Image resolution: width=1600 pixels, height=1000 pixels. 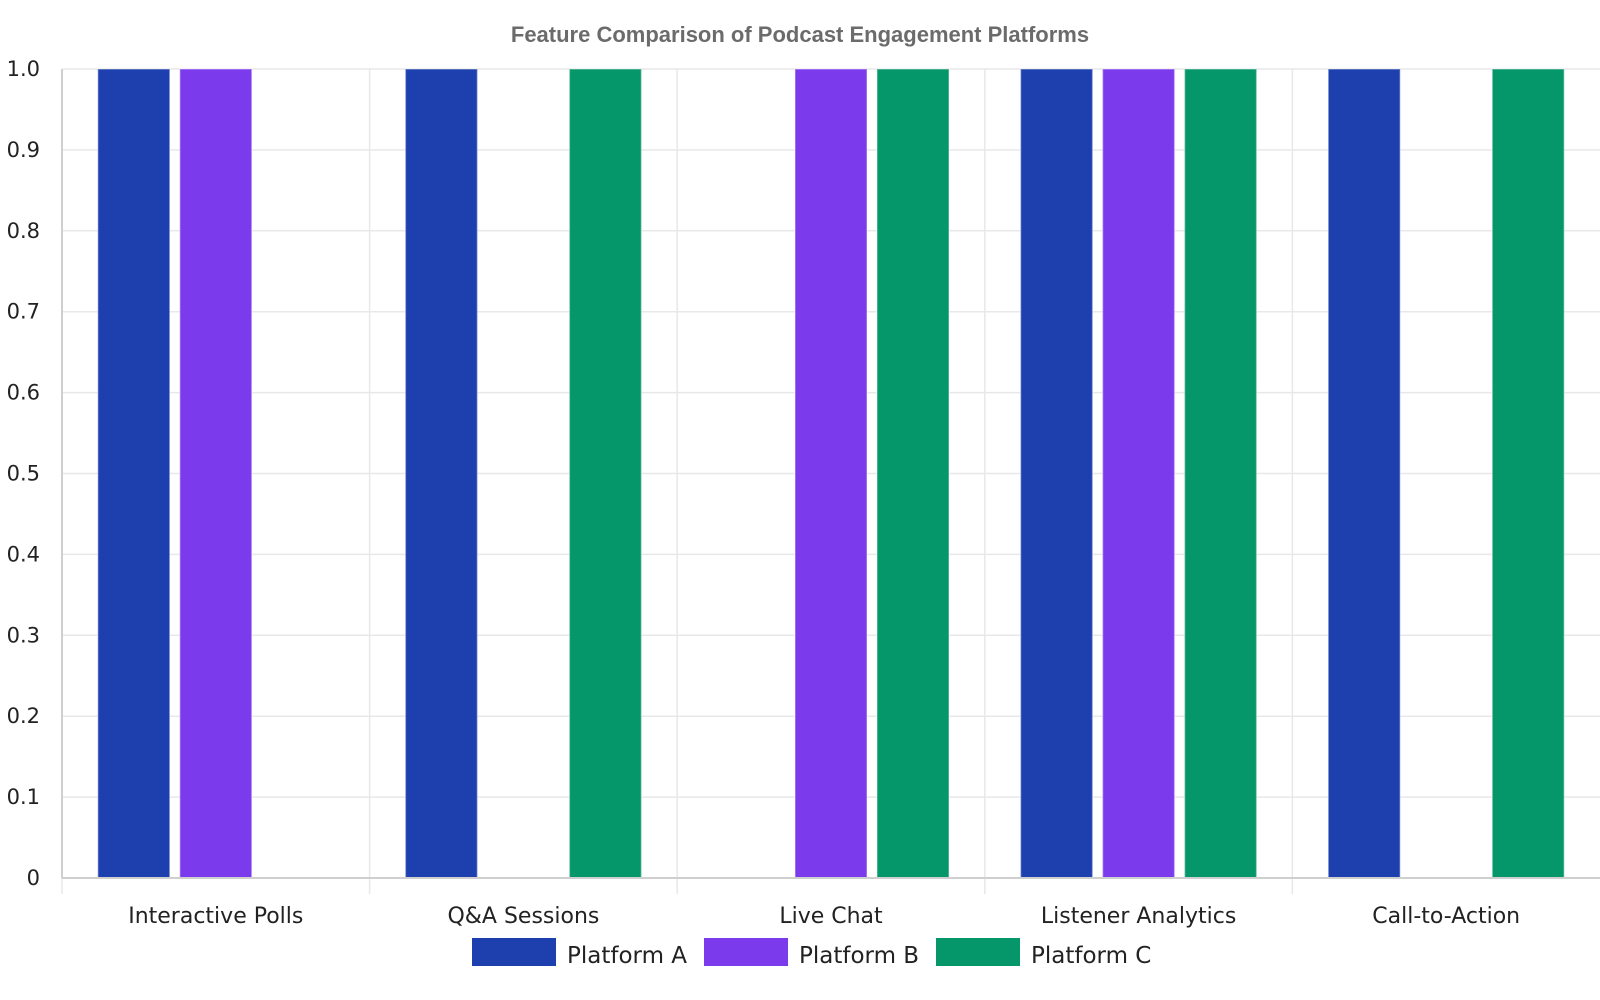 I want to click on y-tick-label: 0.4, so click(x=23, y=554).